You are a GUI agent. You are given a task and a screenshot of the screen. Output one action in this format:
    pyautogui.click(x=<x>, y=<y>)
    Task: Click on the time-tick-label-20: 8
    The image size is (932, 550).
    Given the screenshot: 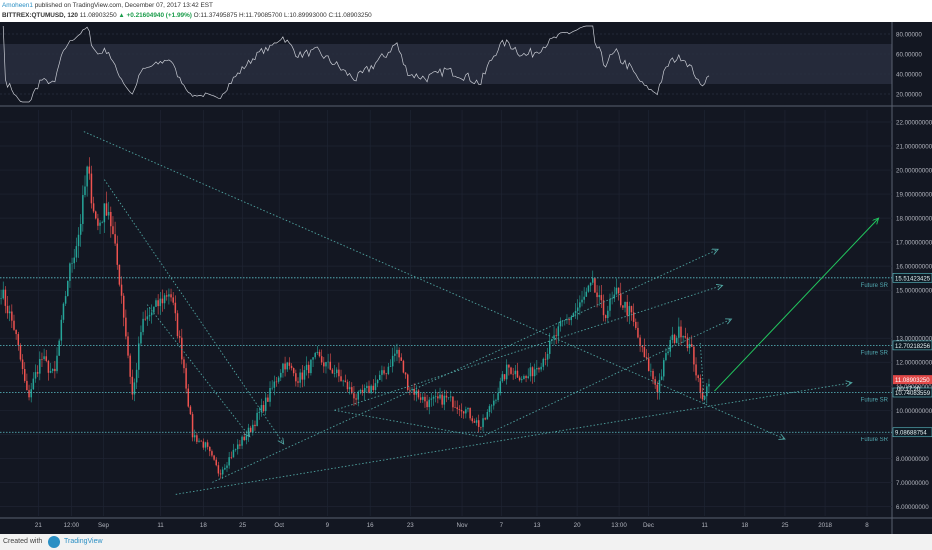 What is the action you would take?
    pyautogui.click(x=867, y=525)
    